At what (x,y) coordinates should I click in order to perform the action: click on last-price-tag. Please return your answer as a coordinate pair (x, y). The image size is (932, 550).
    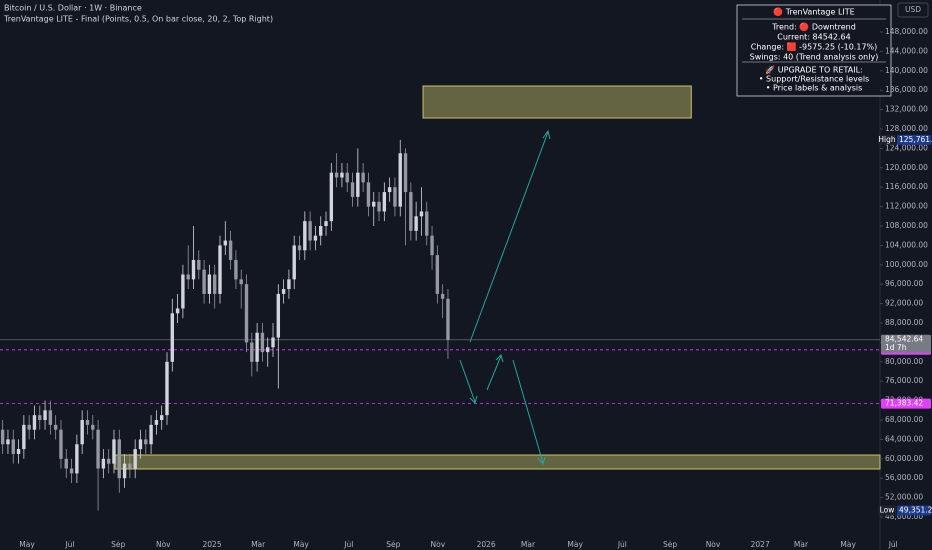
    Looking at the image, I should click on (906, 343).